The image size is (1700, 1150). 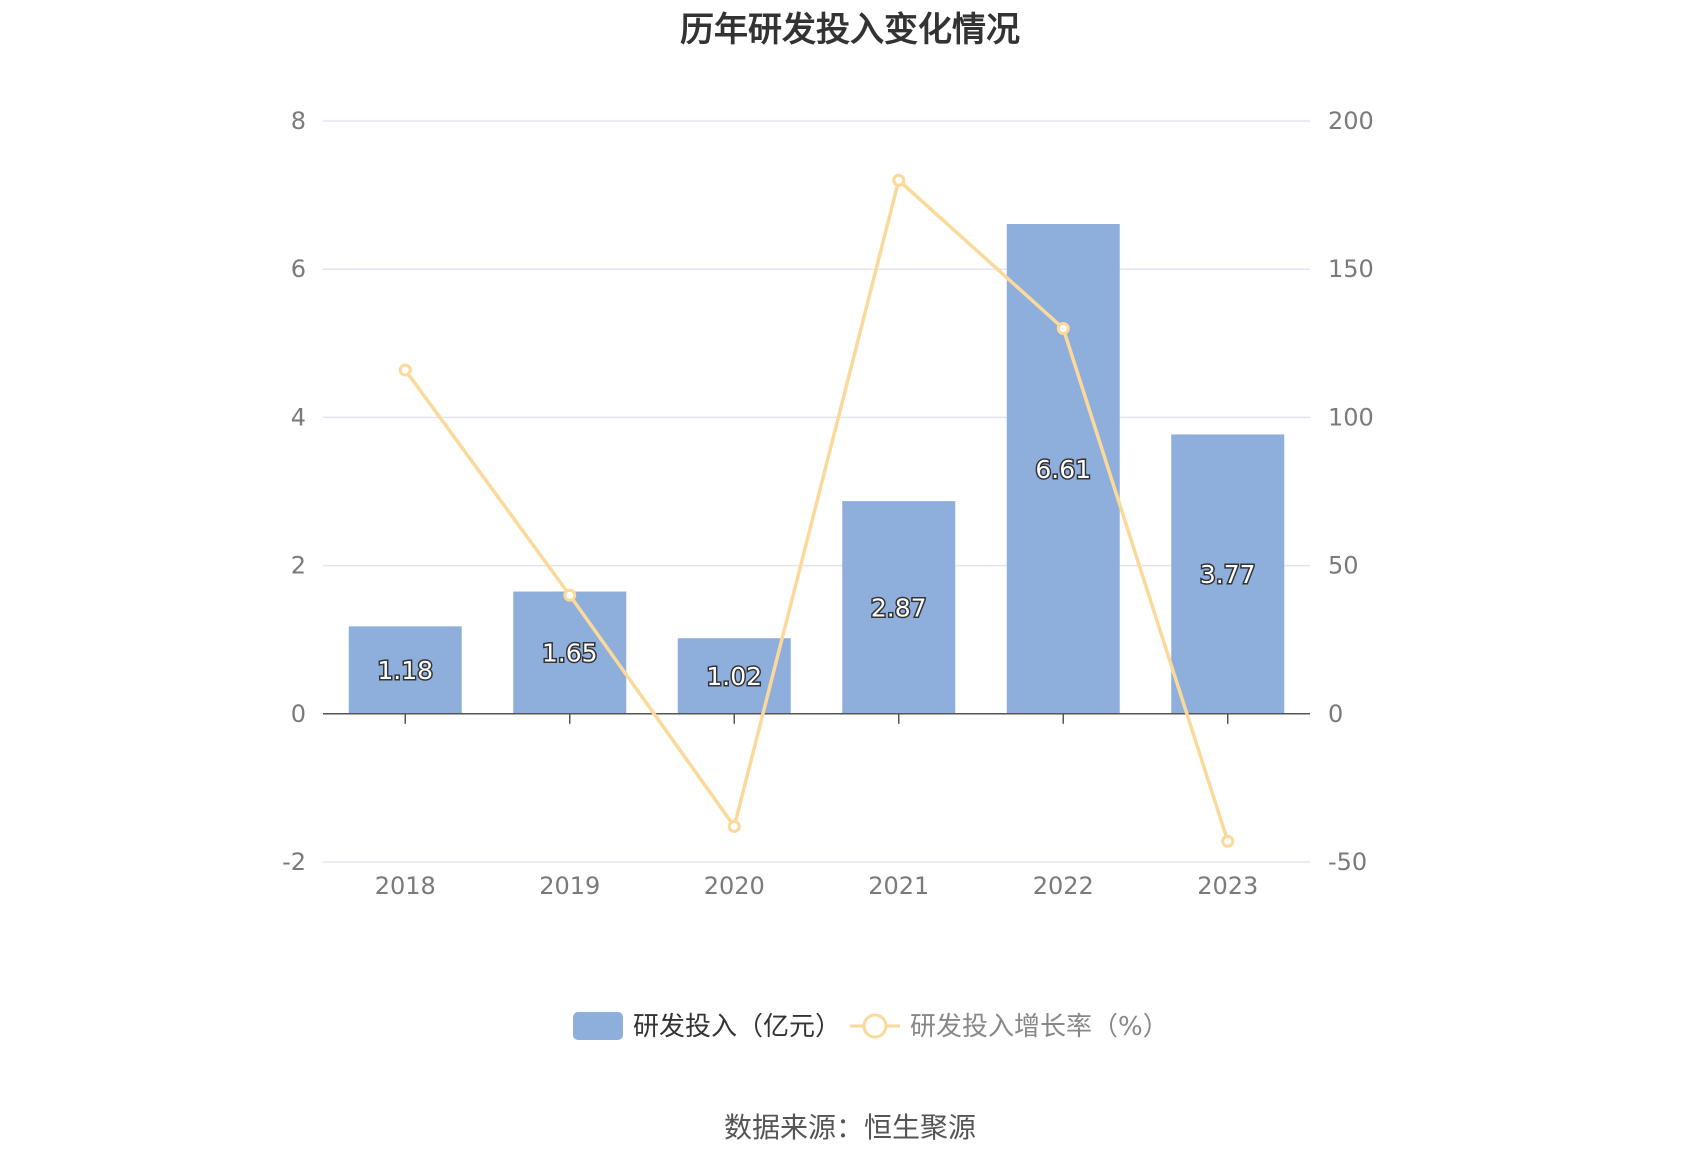 What do you see at coordinates (294, 862) in the screenshot?
I see `y-left-tick-label: -2` at bounding box center [294, 862].